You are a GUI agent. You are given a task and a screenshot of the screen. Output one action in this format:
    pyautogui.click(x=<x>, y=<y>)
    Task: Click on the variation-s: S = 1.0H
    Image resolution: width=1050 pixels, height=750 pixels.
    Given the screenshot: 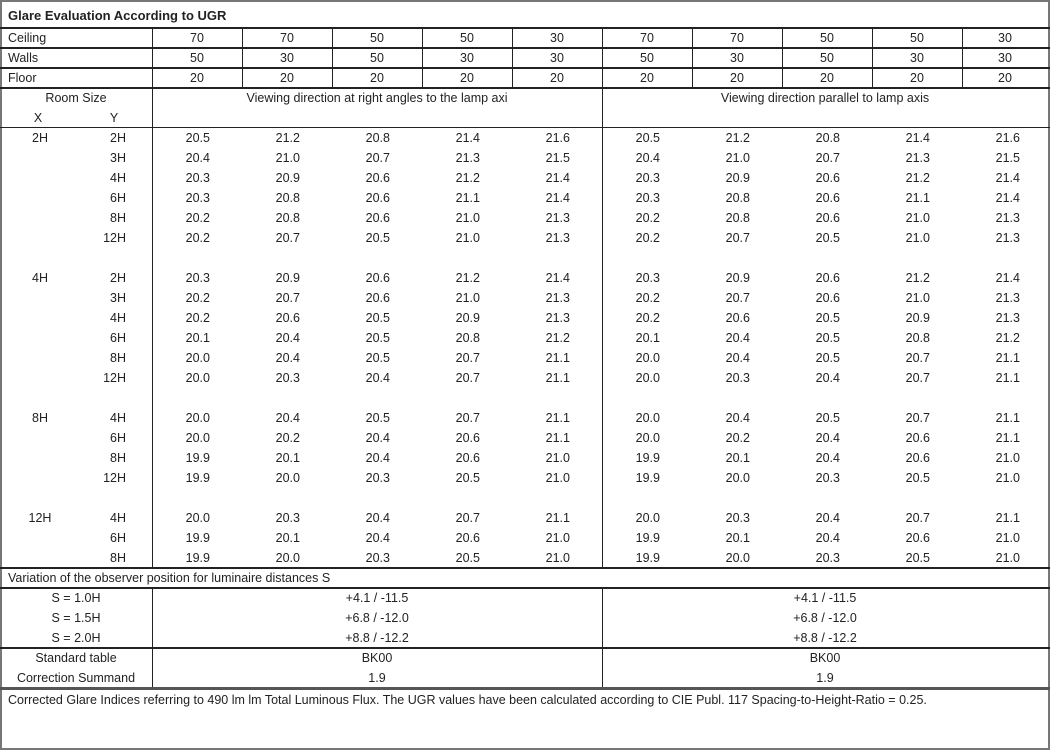 What is the action you would take?
    pyautogui.click(x=76, y=598)
    